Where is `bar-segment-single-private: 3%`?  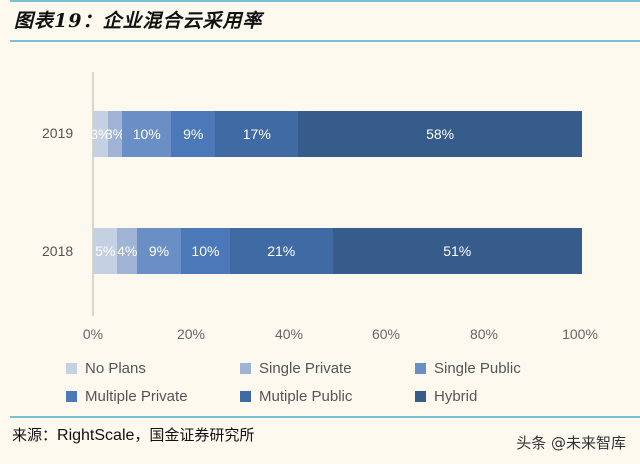 bar-segment-single-private: 3% is located at coordinates (115, 134).